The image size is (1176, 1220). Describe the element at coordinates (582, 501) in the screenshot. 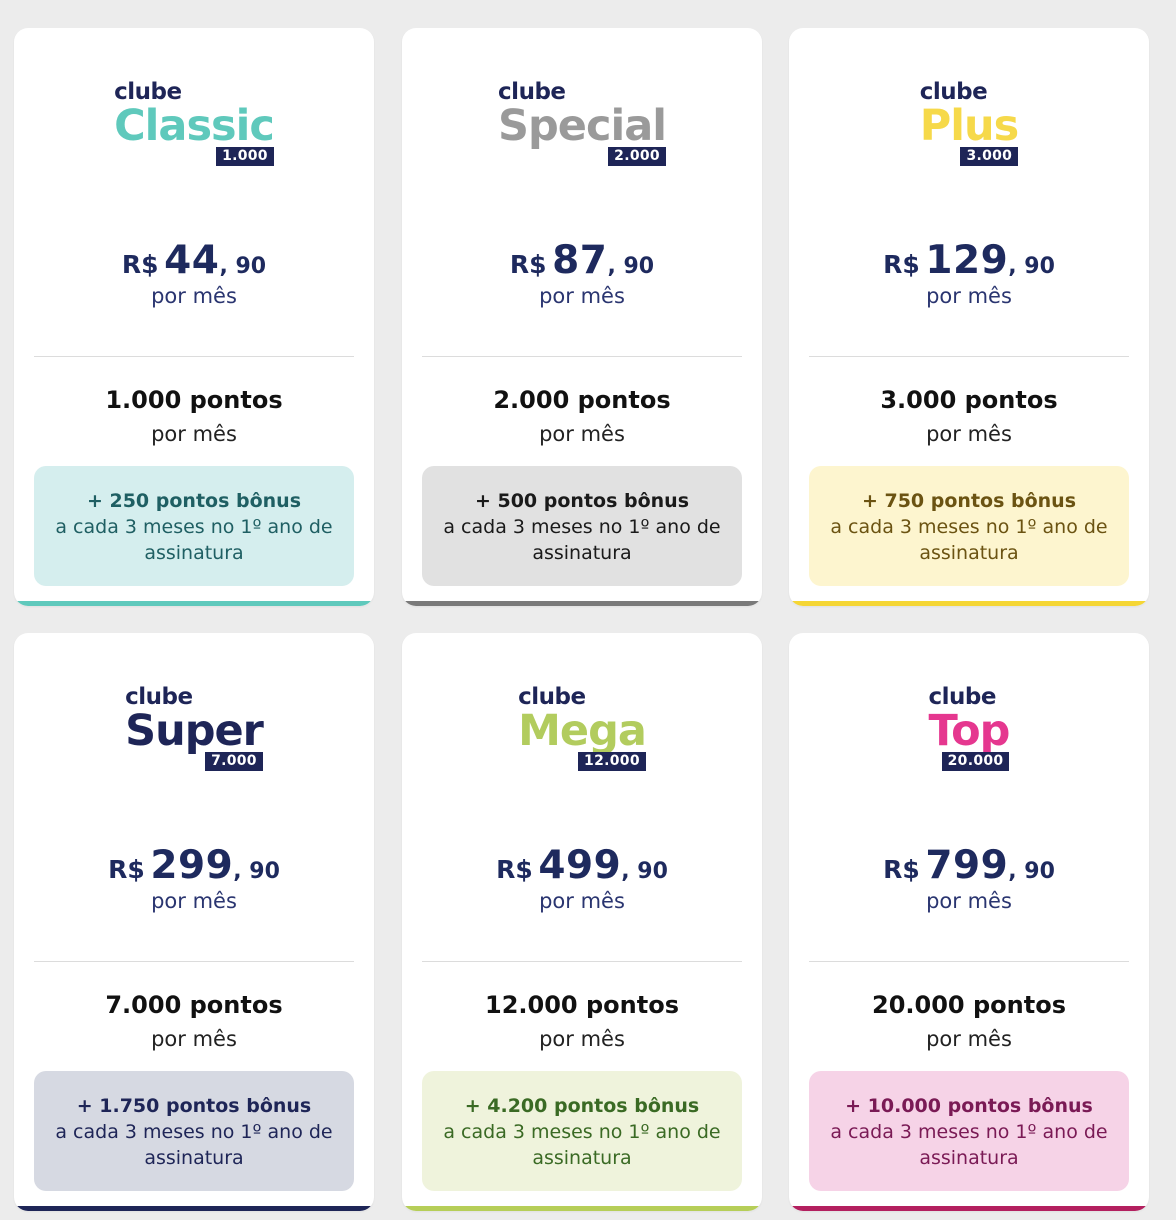

I see `bonus-title: + 500 pontos bônus` at that location.